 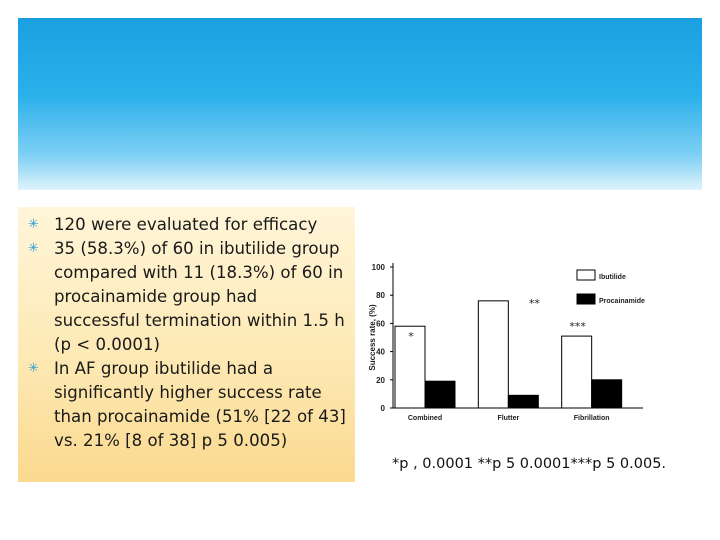 I want to click on y-tick-label: 100, so click(x=379, y=267).